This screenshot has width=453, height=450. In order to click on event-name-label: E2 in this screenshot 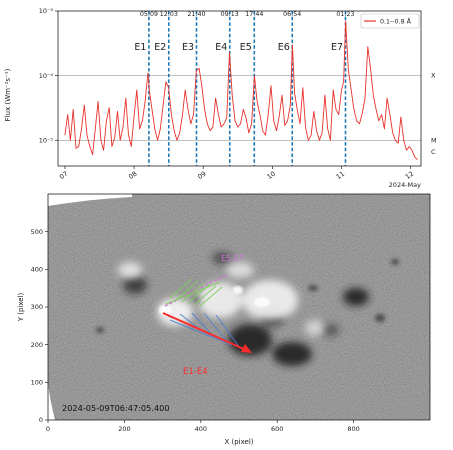, I will do `click(160, 47)`.